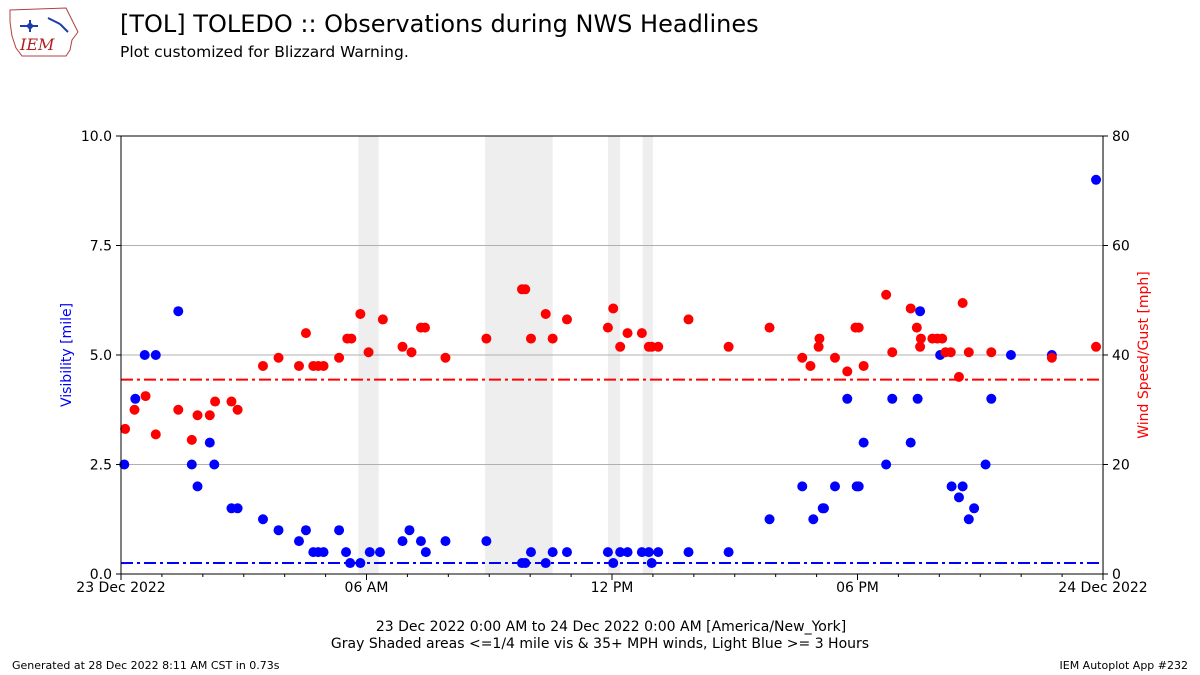  I want to click on x-tick-label: 12 PM, so click(612, 588).